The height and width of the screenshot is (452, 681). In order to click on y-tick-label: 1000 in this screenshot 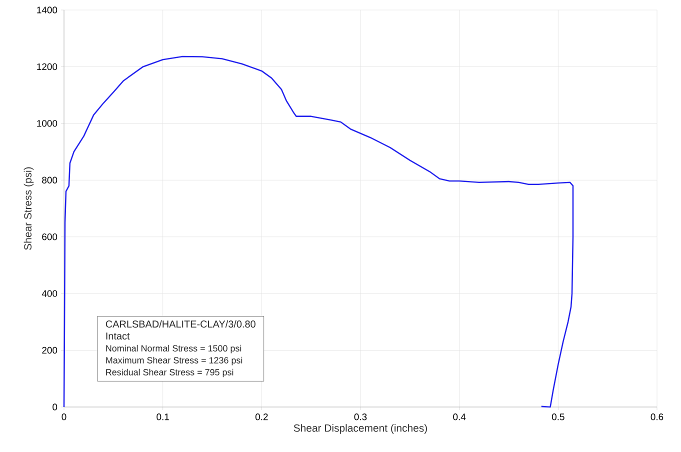, I will do `click(47, 123)`.